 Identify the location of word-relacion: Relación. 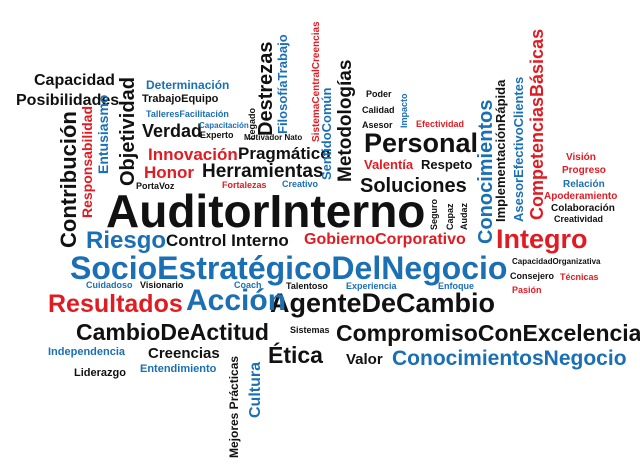
(584, 184).